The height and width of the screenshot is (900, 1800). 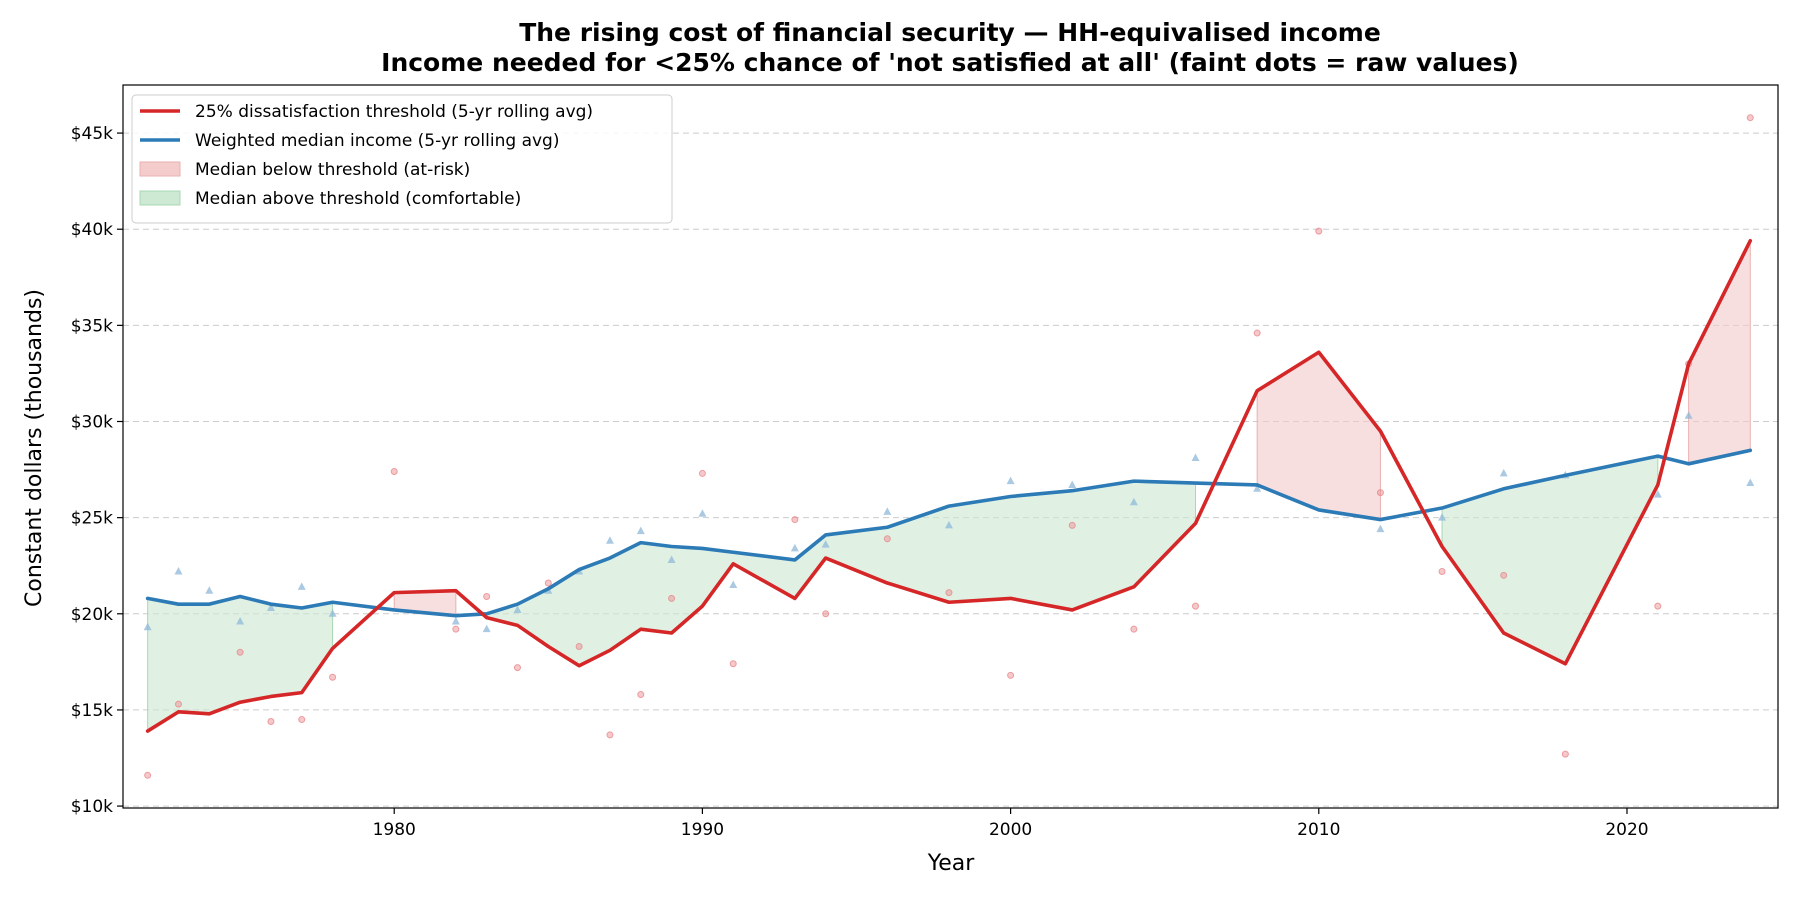 What do you see at coordinates (1626, 830) in the screenshot?
I see `x-tick-label: 2020` at bounding box center [1626, 830].